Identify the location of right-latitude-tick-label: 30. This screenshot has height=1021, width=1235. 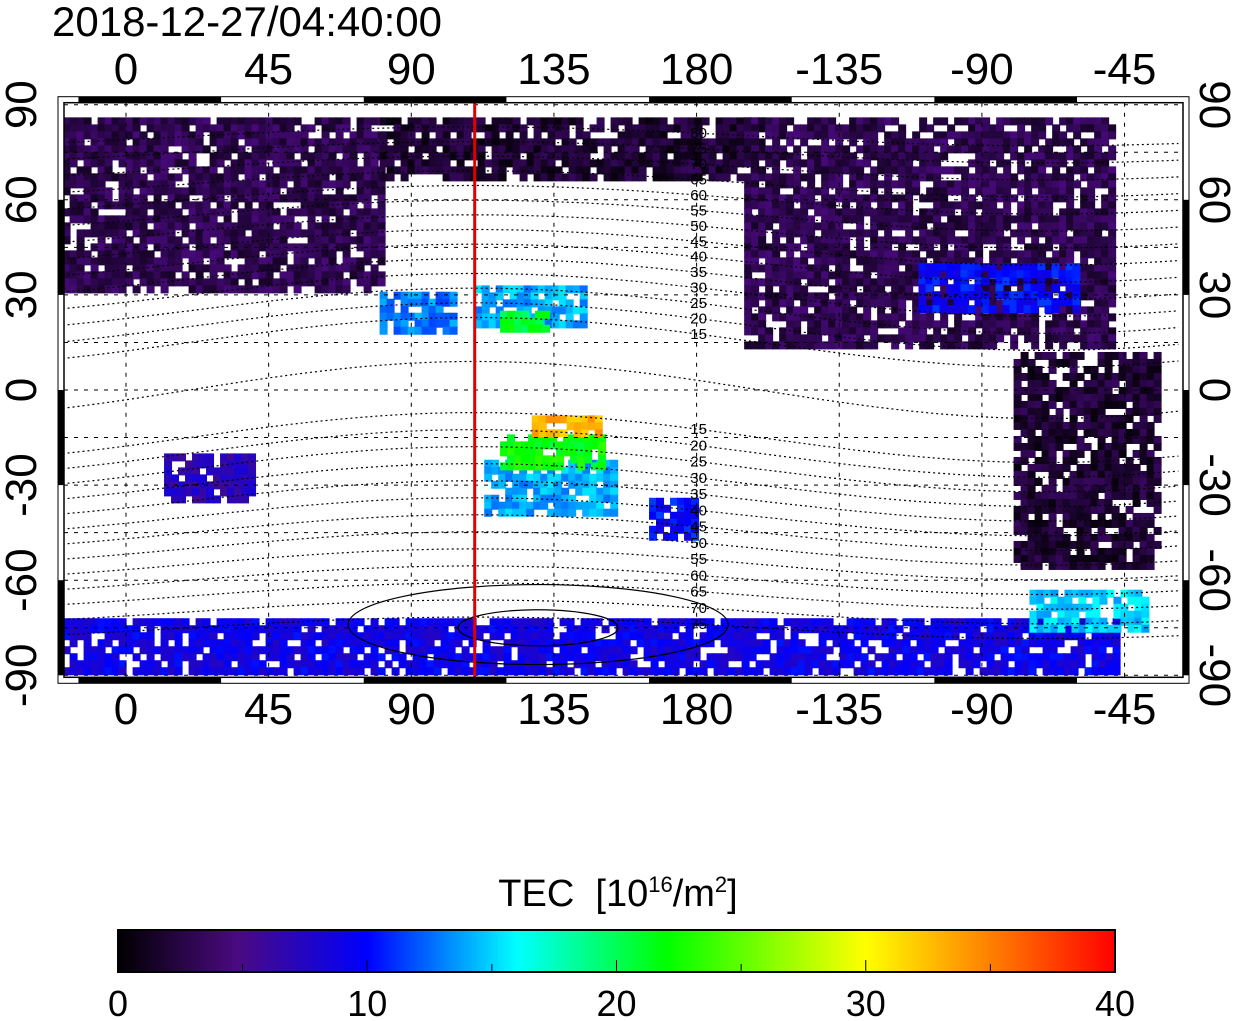
(1212, 294).